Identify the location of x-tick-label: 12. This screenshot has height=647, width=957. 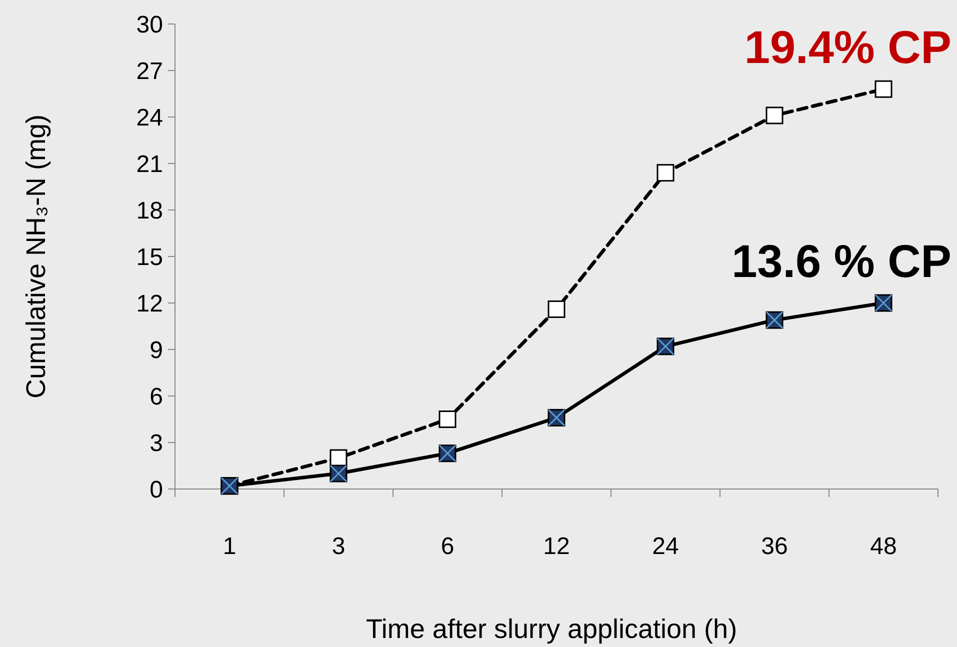
(556, 546).